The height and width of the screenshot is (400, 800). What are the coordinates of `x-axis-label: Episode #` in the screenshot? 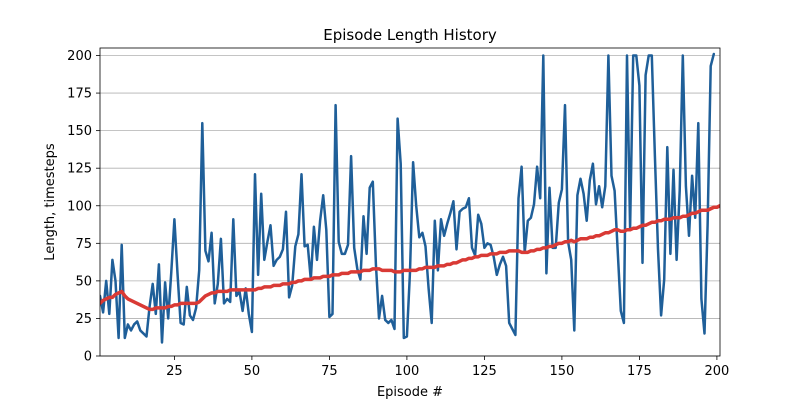 It's located at (410, 392).